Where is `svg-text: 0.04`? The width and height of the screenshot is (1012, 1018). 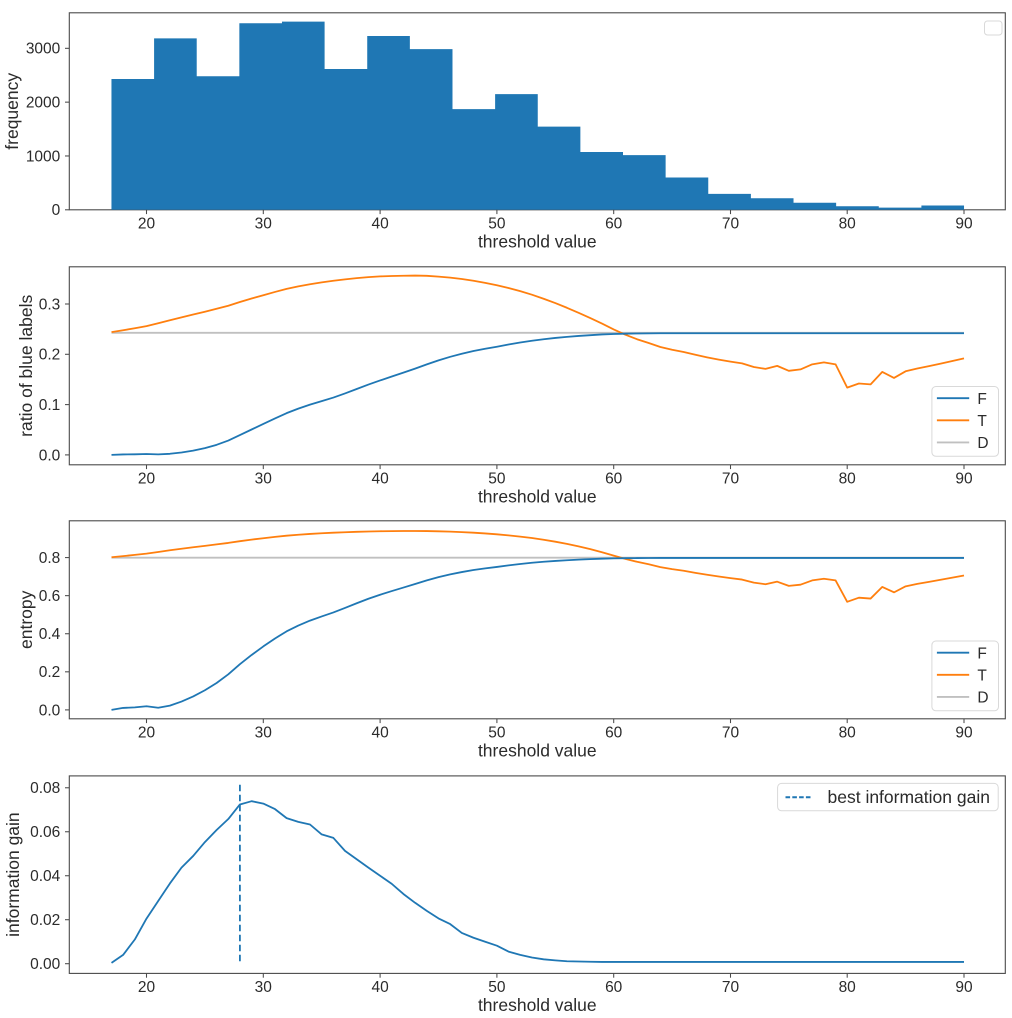 svg-text: 0.04 is located at coordinates (45, 876).